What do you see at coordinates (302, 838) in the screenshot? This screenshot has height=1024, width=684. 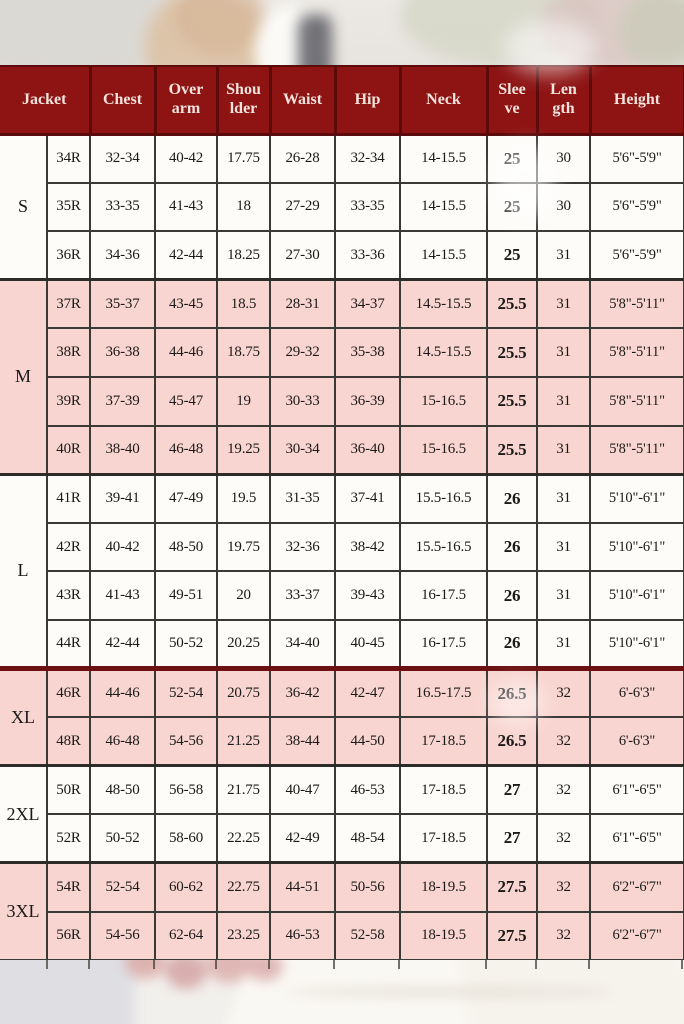 I see `cell-waist: 42-49` at bounding box center [302, 838].